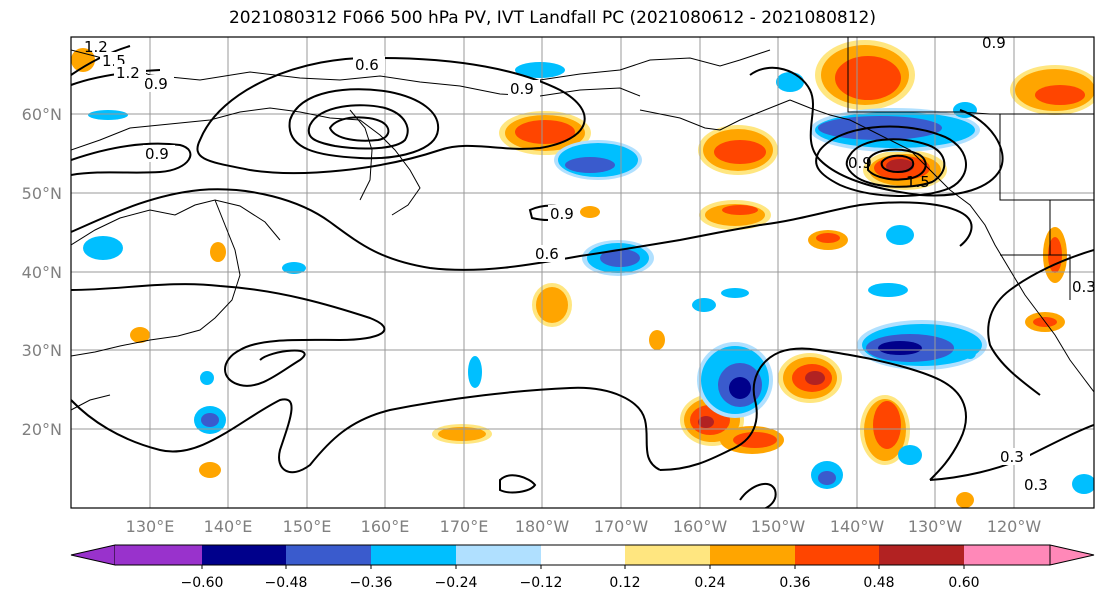 Image resolution: width=1105 pixels, height=601 pixels. What do you see at coordinates (541, 583) in the screenshot?
I see `colorbar-tick: −0.12` at bounding box center [541, 583].